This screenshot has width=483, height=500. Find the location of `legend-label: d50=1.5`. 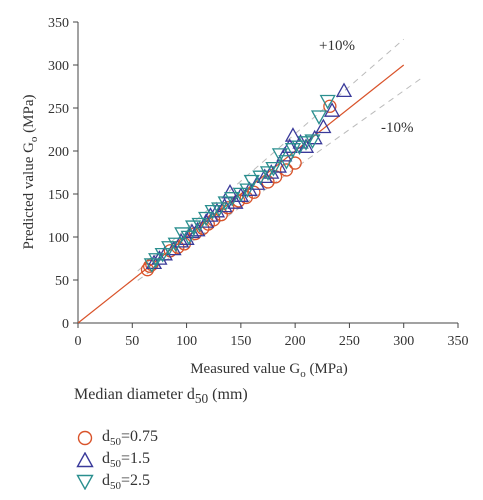

legend-label: d50=1.5 is located at coordinates (126, 460).